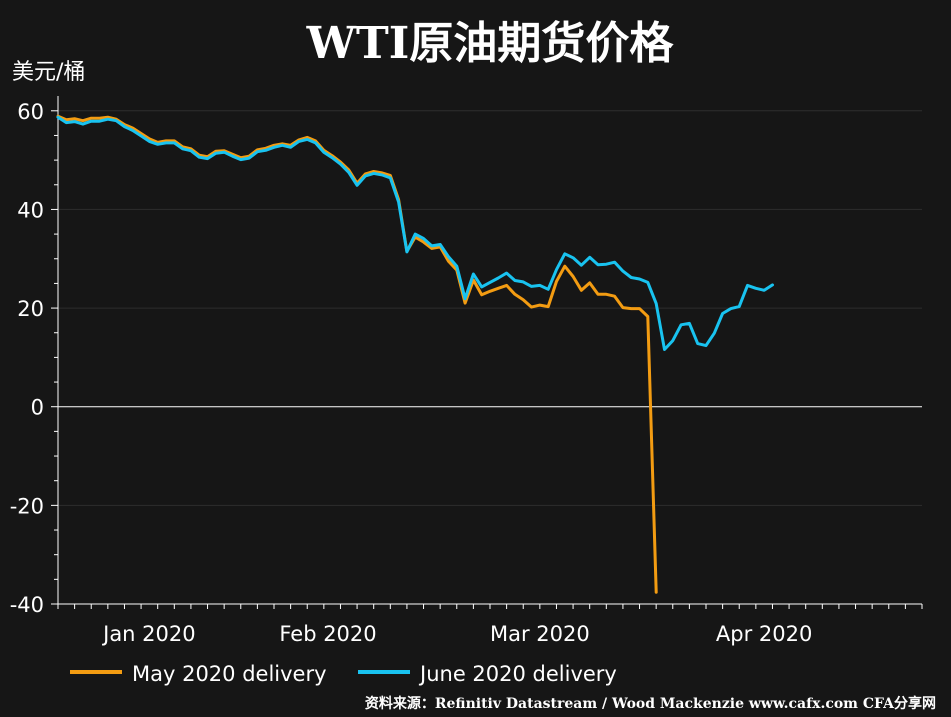 The width and height of the screenshot is (951, 717). I want to click on y-tick-labels: 60 40 20 0 -20 -40, so click(27, 358).